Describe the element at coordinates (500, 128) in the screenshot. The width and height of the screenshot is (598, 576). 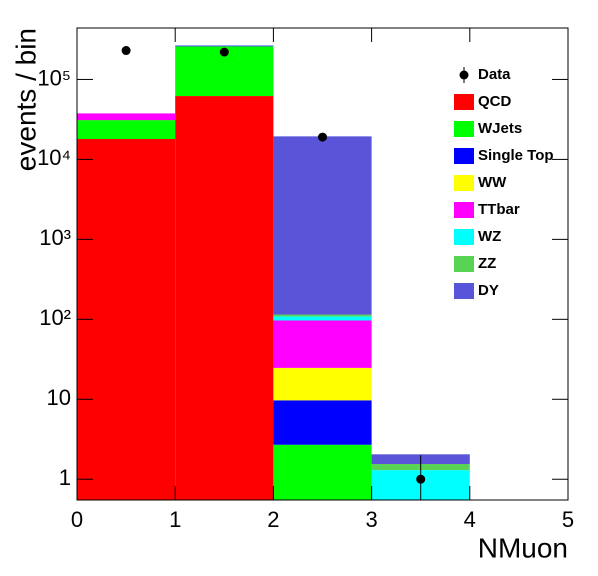
I see `legend-label: WJets` at that location.